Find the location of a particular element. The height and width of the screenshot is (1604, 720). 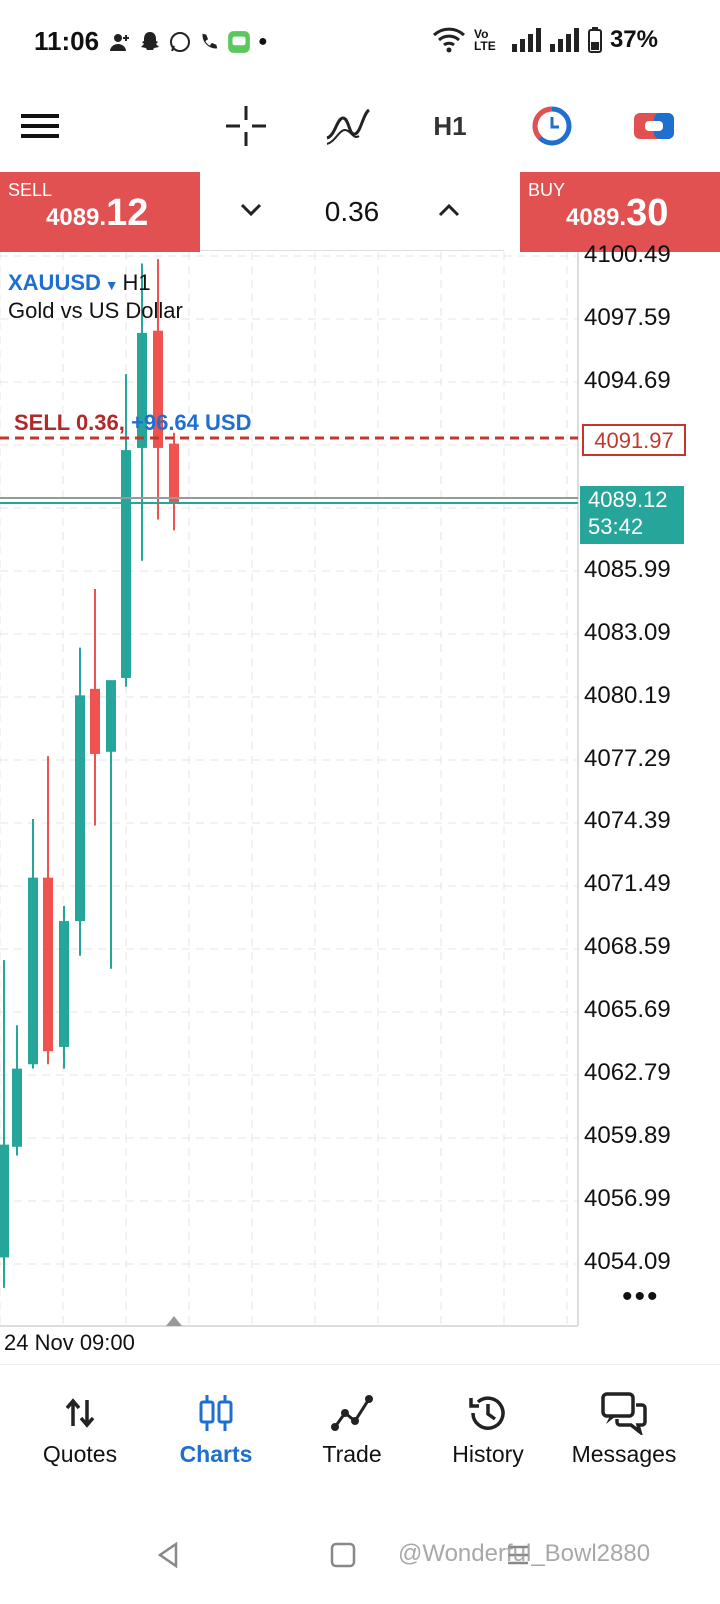

toggle-icon is located at coordinates (654, 126).